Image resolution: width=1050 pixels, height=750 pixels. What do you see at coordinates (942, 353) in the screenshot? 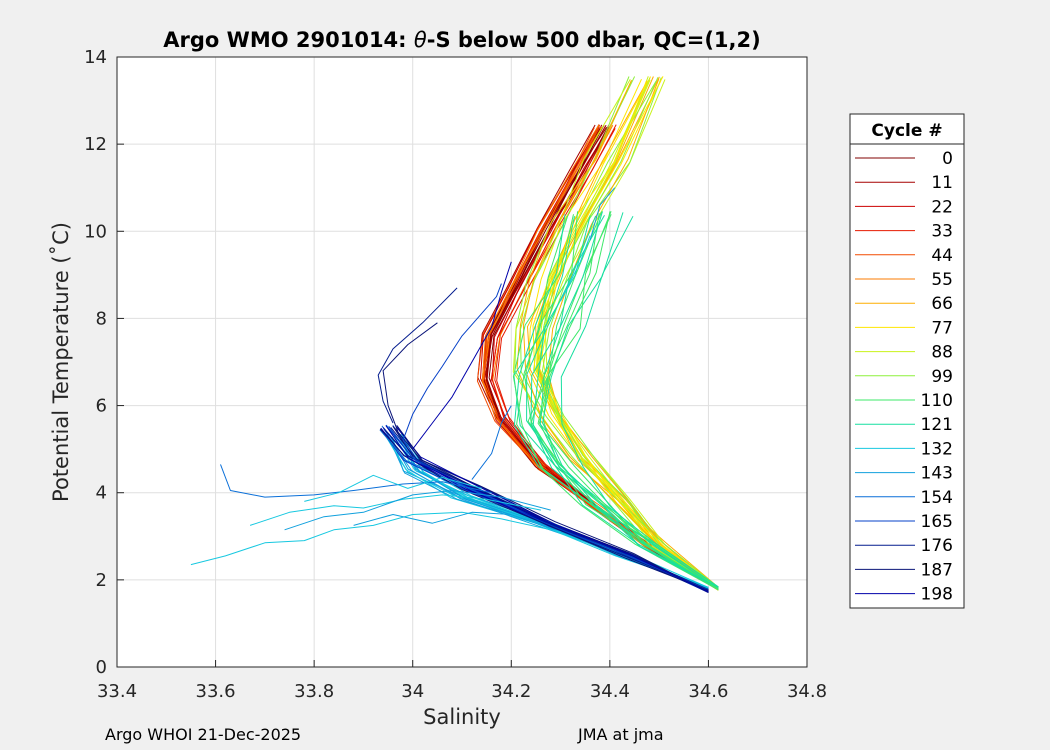
I see `legend-label: 88` at bounding box center [942, 353].